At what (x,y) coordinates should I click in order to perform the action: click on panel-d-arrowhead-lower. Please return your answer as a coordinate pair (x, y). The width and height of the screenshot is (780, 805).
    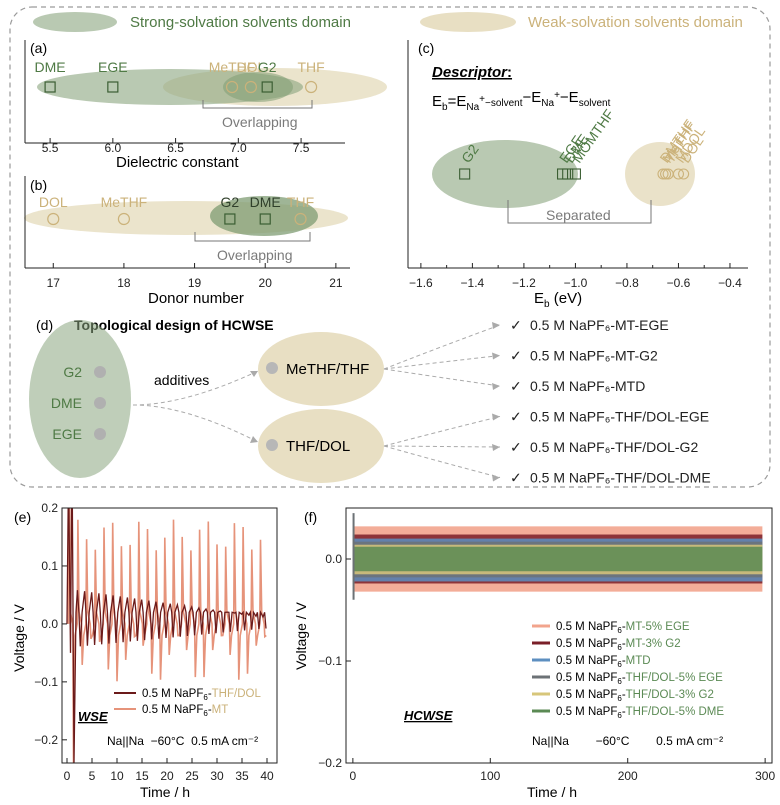
    Looking at the image, I should click on (254, 439).